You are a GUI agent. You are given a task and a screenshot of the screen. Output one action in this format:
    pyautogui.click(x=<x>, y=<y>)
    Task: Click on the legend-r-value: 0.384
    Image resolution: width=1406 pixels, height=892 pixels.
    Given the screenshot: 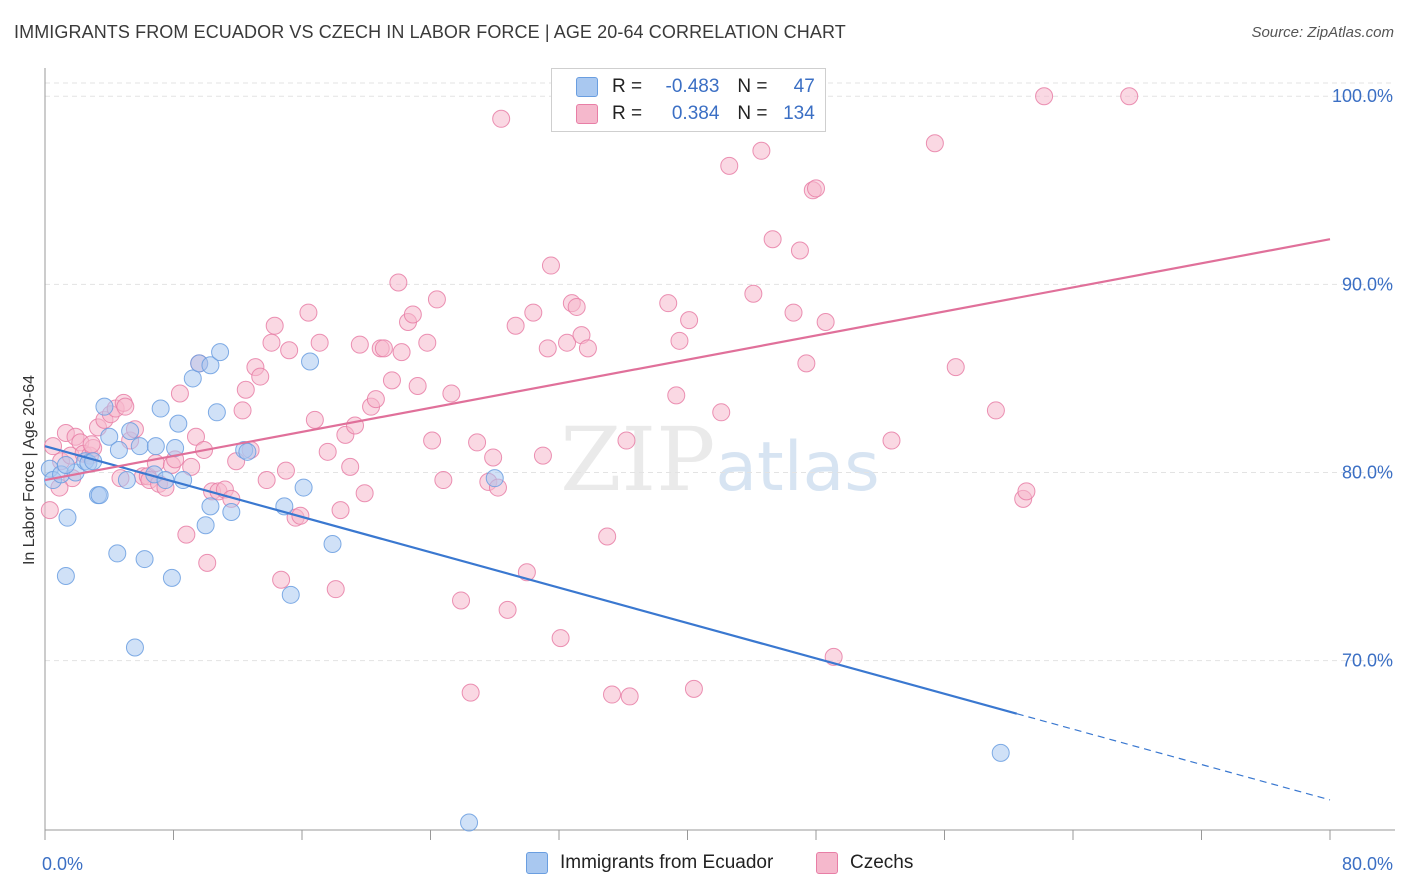 What is the action you would take?
    pyautogui.click(x=695, y=113)
    